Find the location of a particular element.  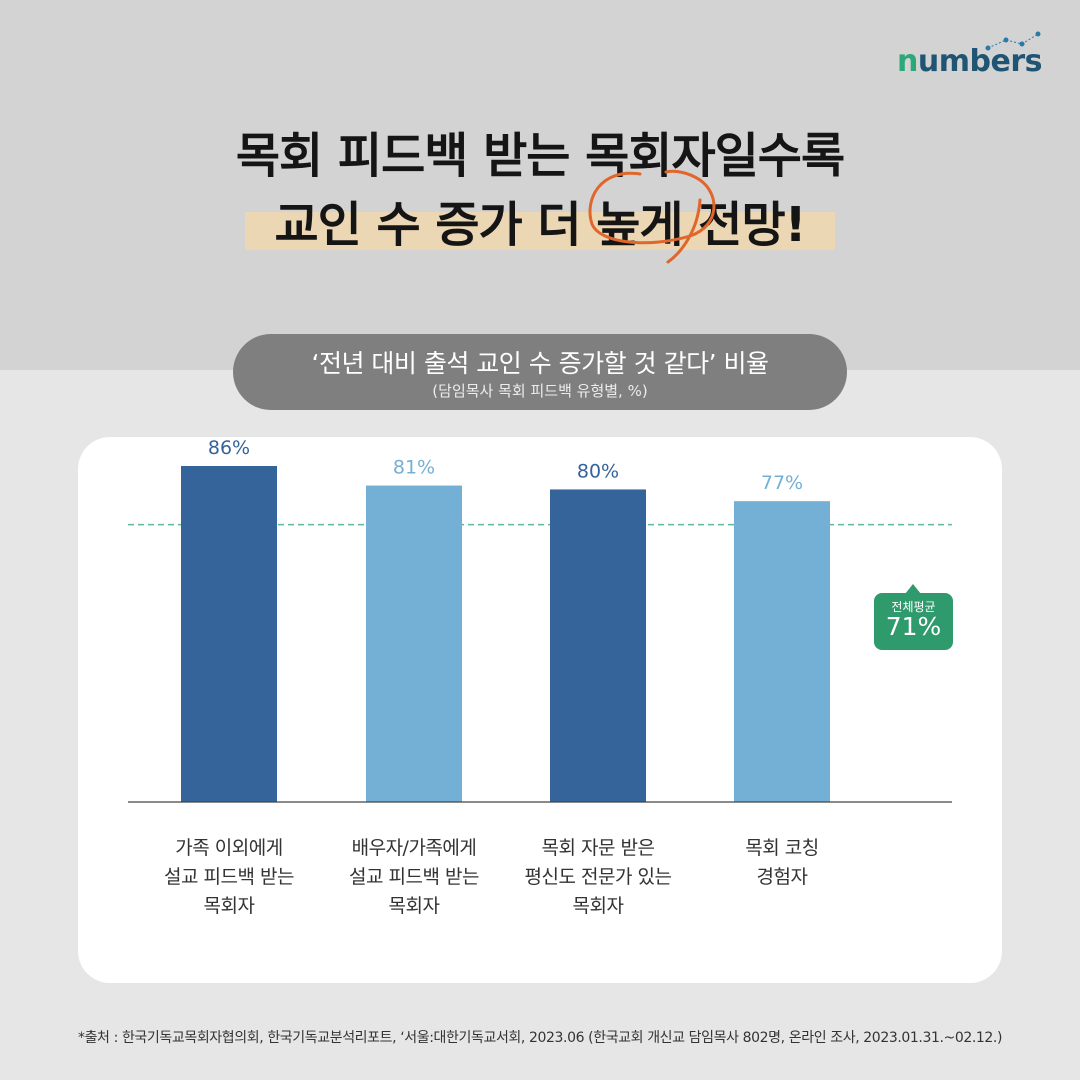

chart-subtitle: (담임목사 목회 피드백 유형별, %) is located at coordinates (540, 391).